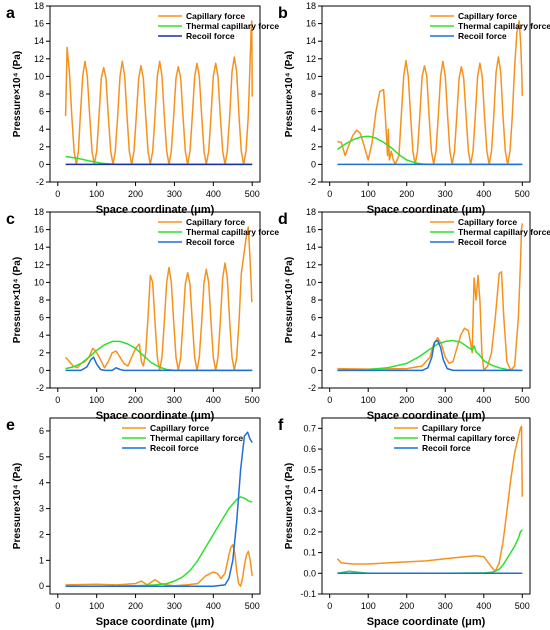 The image size is (550, 630). Describe the element at coordinates (10, 219) in the screenshot. I see `panel-letter: c` at that location.